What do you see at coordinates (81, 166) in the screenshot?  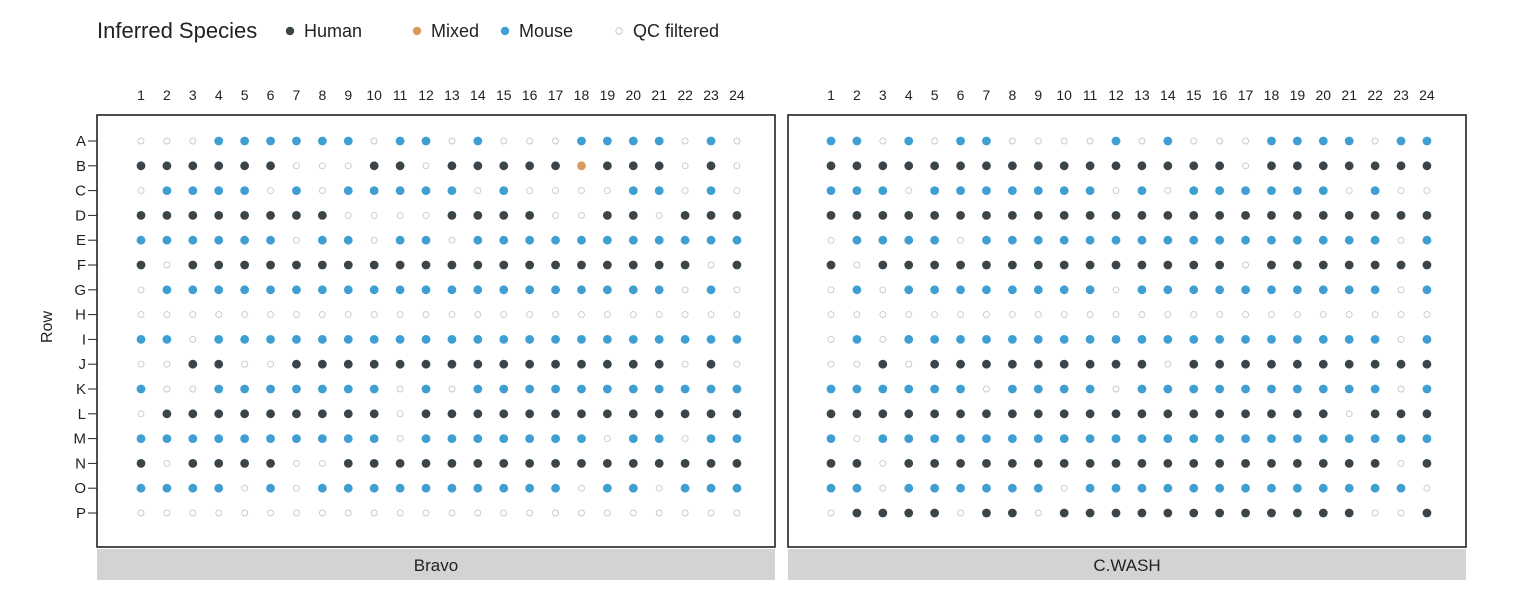 I see `row-tick-label: B` at bounding box center [81, 166].